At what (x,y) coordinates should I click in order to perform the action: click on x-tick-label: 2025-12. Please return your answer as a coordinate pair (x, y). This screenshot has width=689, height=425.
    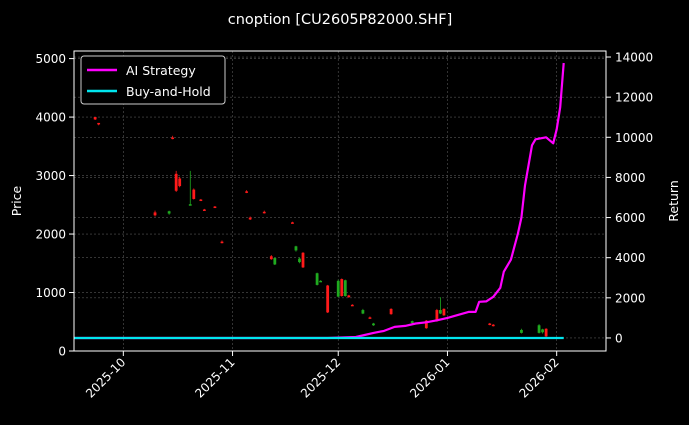
    Looking at the image, I should click on (320, 377).